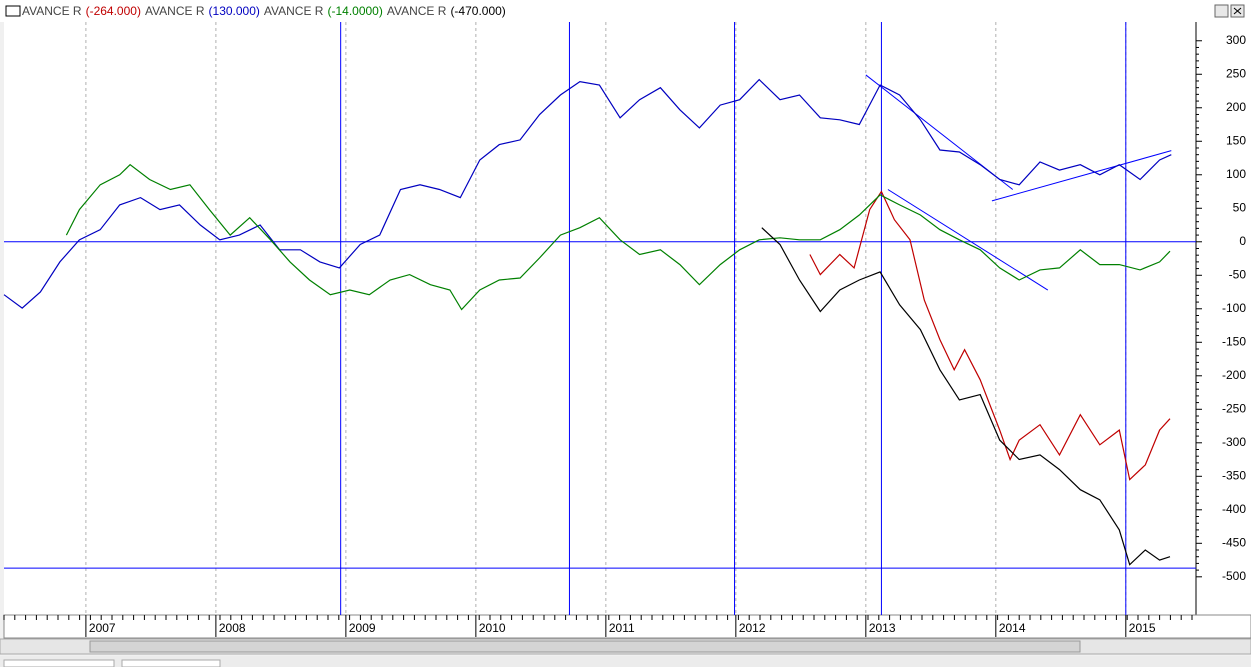 This screenshot has width=1251, height=667. I want to click on y-tick-label: 300, so click(1236, 40).